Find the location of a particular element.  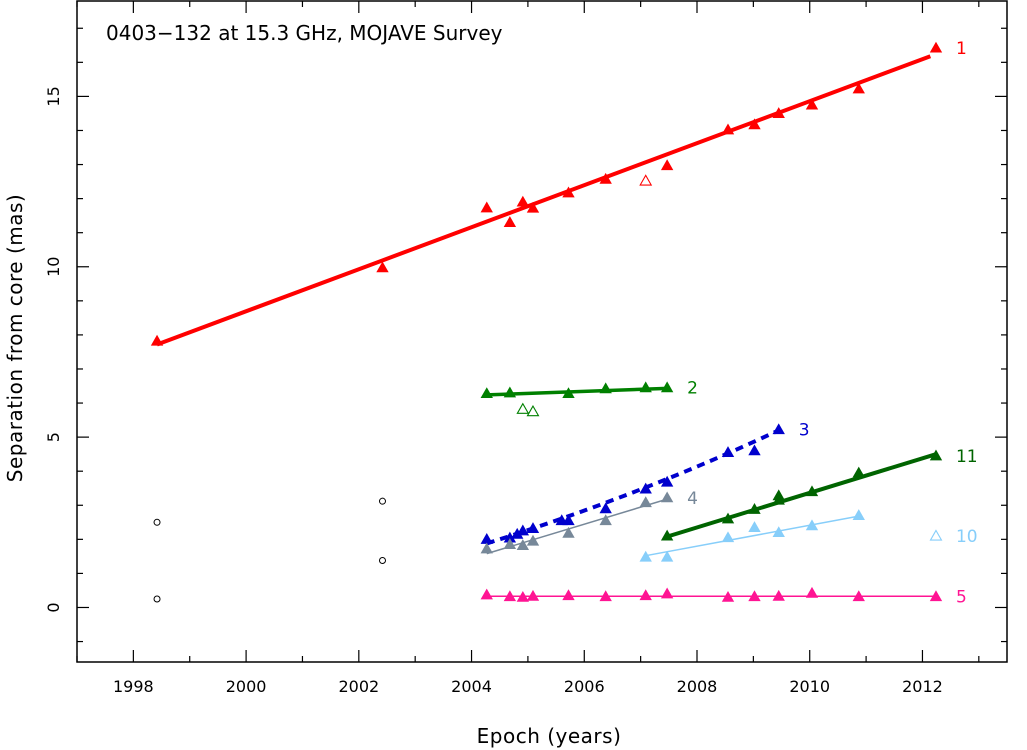

x-tick-label: 2008 is located at coordinates (697, 686).